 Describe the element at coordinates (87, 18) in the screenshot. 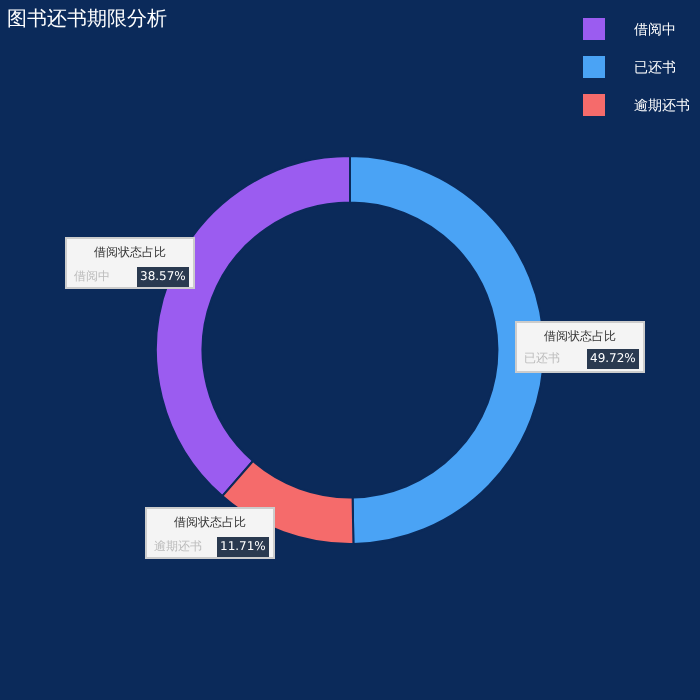

I see `chart-title: 图书还书期限分析` at that location.